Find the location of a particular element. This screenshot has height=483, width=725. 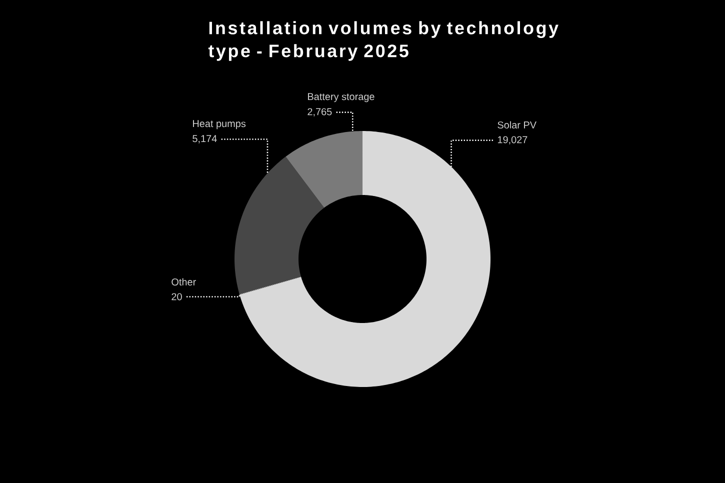

slice-label: Other is located at coordinates (184, 282).